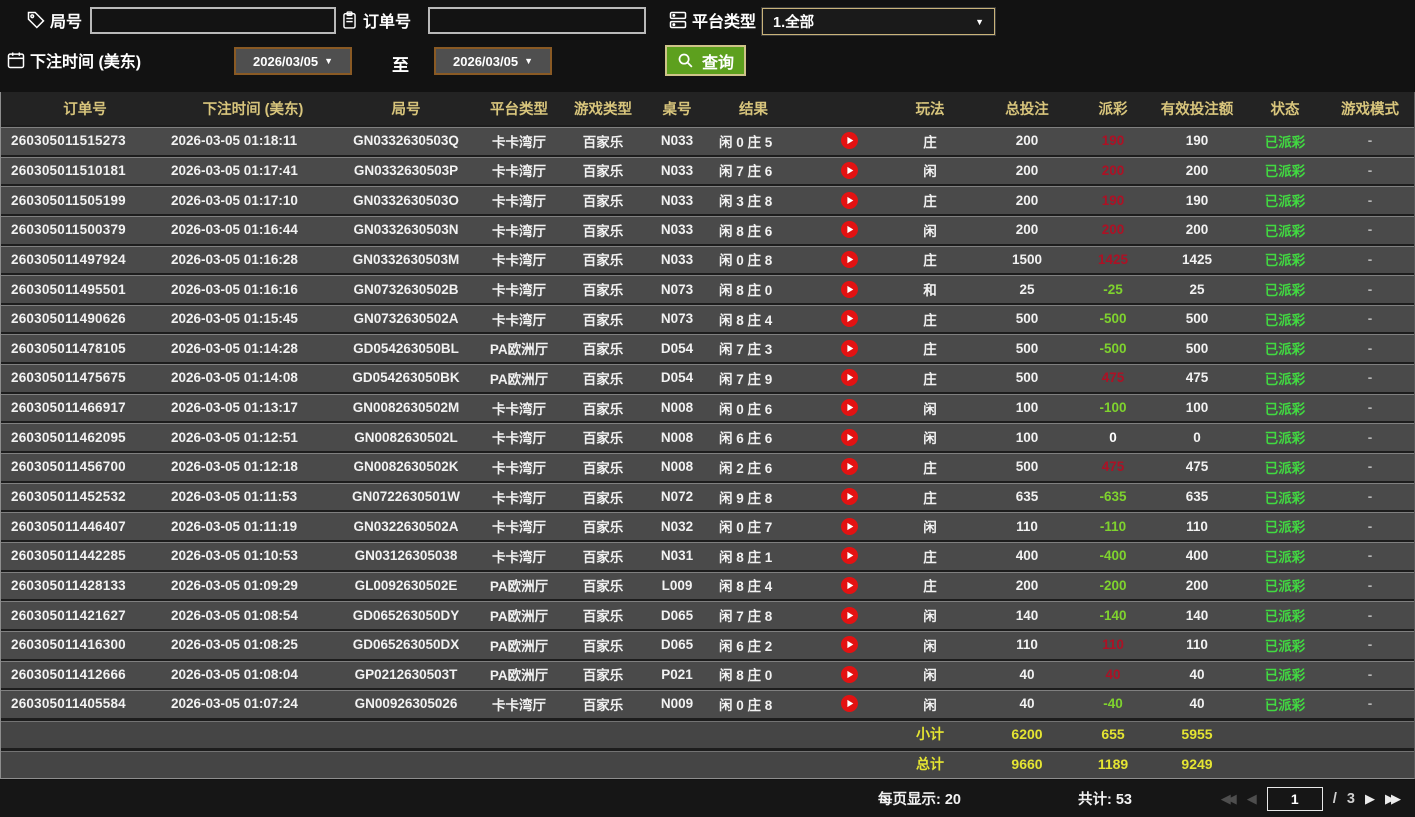 The height and width of the screenshot is (817, 1415). What do you see at coordinates (68, 467) in the screenshot?
I see `order-id-cell: 260305011456700` at bounding box center [68, 467].